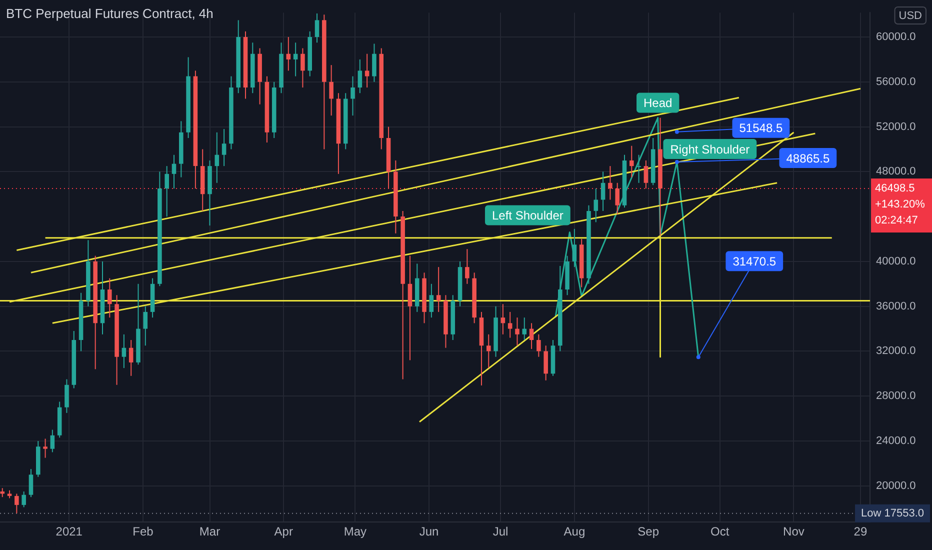 This screenshot has height=550, width=932. What do you see at coordinates (575, 531) in the screenshot?
I see `x-tick-label: Aug` at bounding box center [575, 531].